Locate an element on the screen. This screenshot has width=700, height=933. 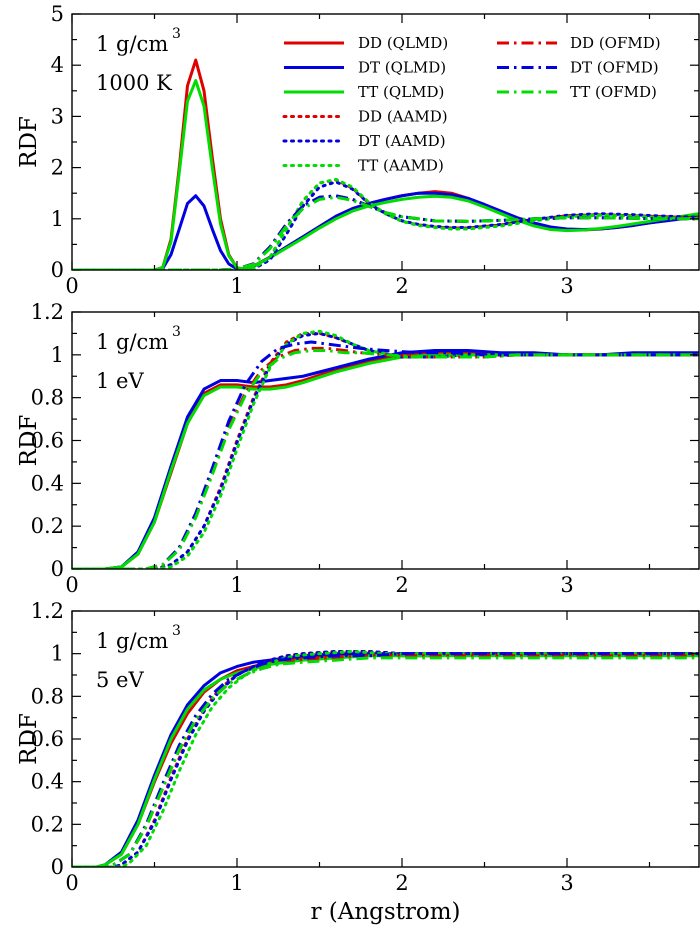
condition-annotation: 1 eV is located at coordinates (120, 381).